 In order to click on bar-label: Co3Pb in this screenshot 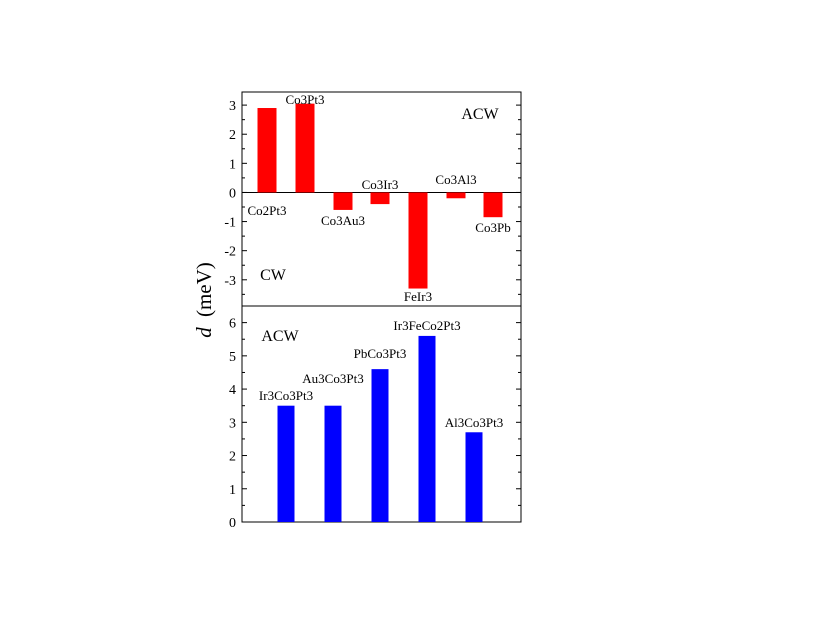, I will do `click(492, 227)`.